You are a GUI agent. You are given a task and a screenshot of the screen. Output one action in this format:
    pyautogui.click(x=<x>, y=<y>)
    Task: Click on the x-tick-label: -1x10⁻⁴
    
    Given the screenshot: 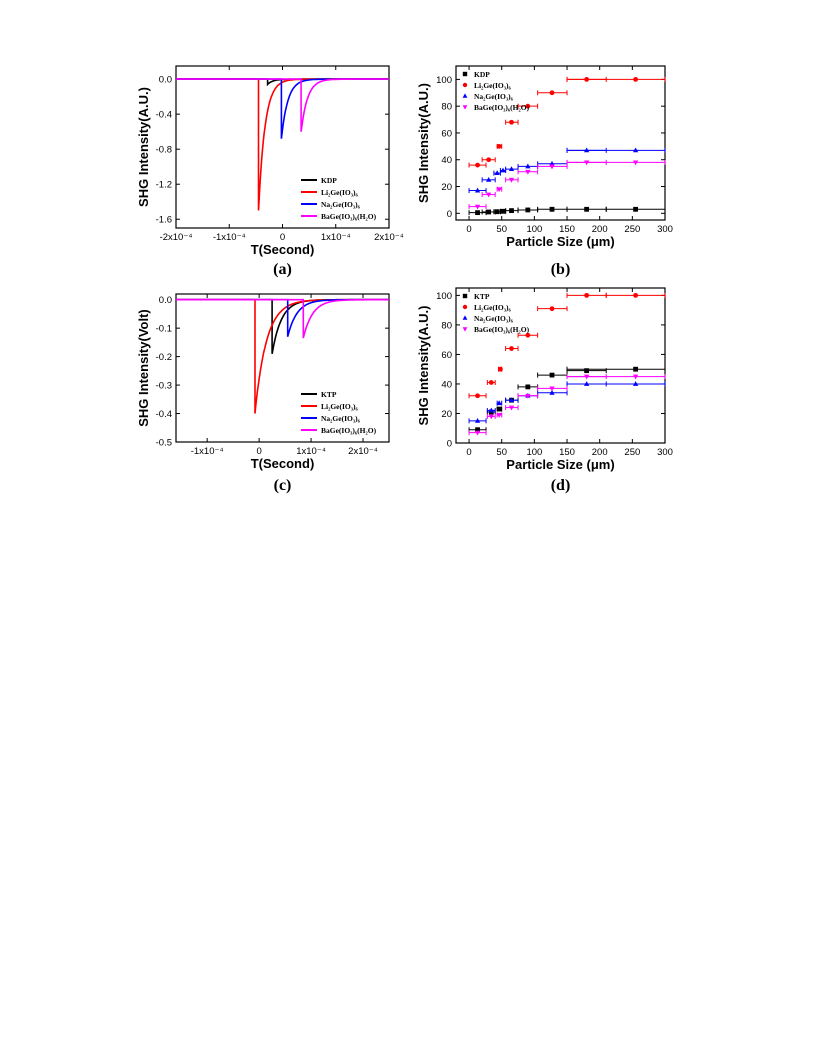 What is the action you would take?
    pyautogui.click(x=229, y=237)
    